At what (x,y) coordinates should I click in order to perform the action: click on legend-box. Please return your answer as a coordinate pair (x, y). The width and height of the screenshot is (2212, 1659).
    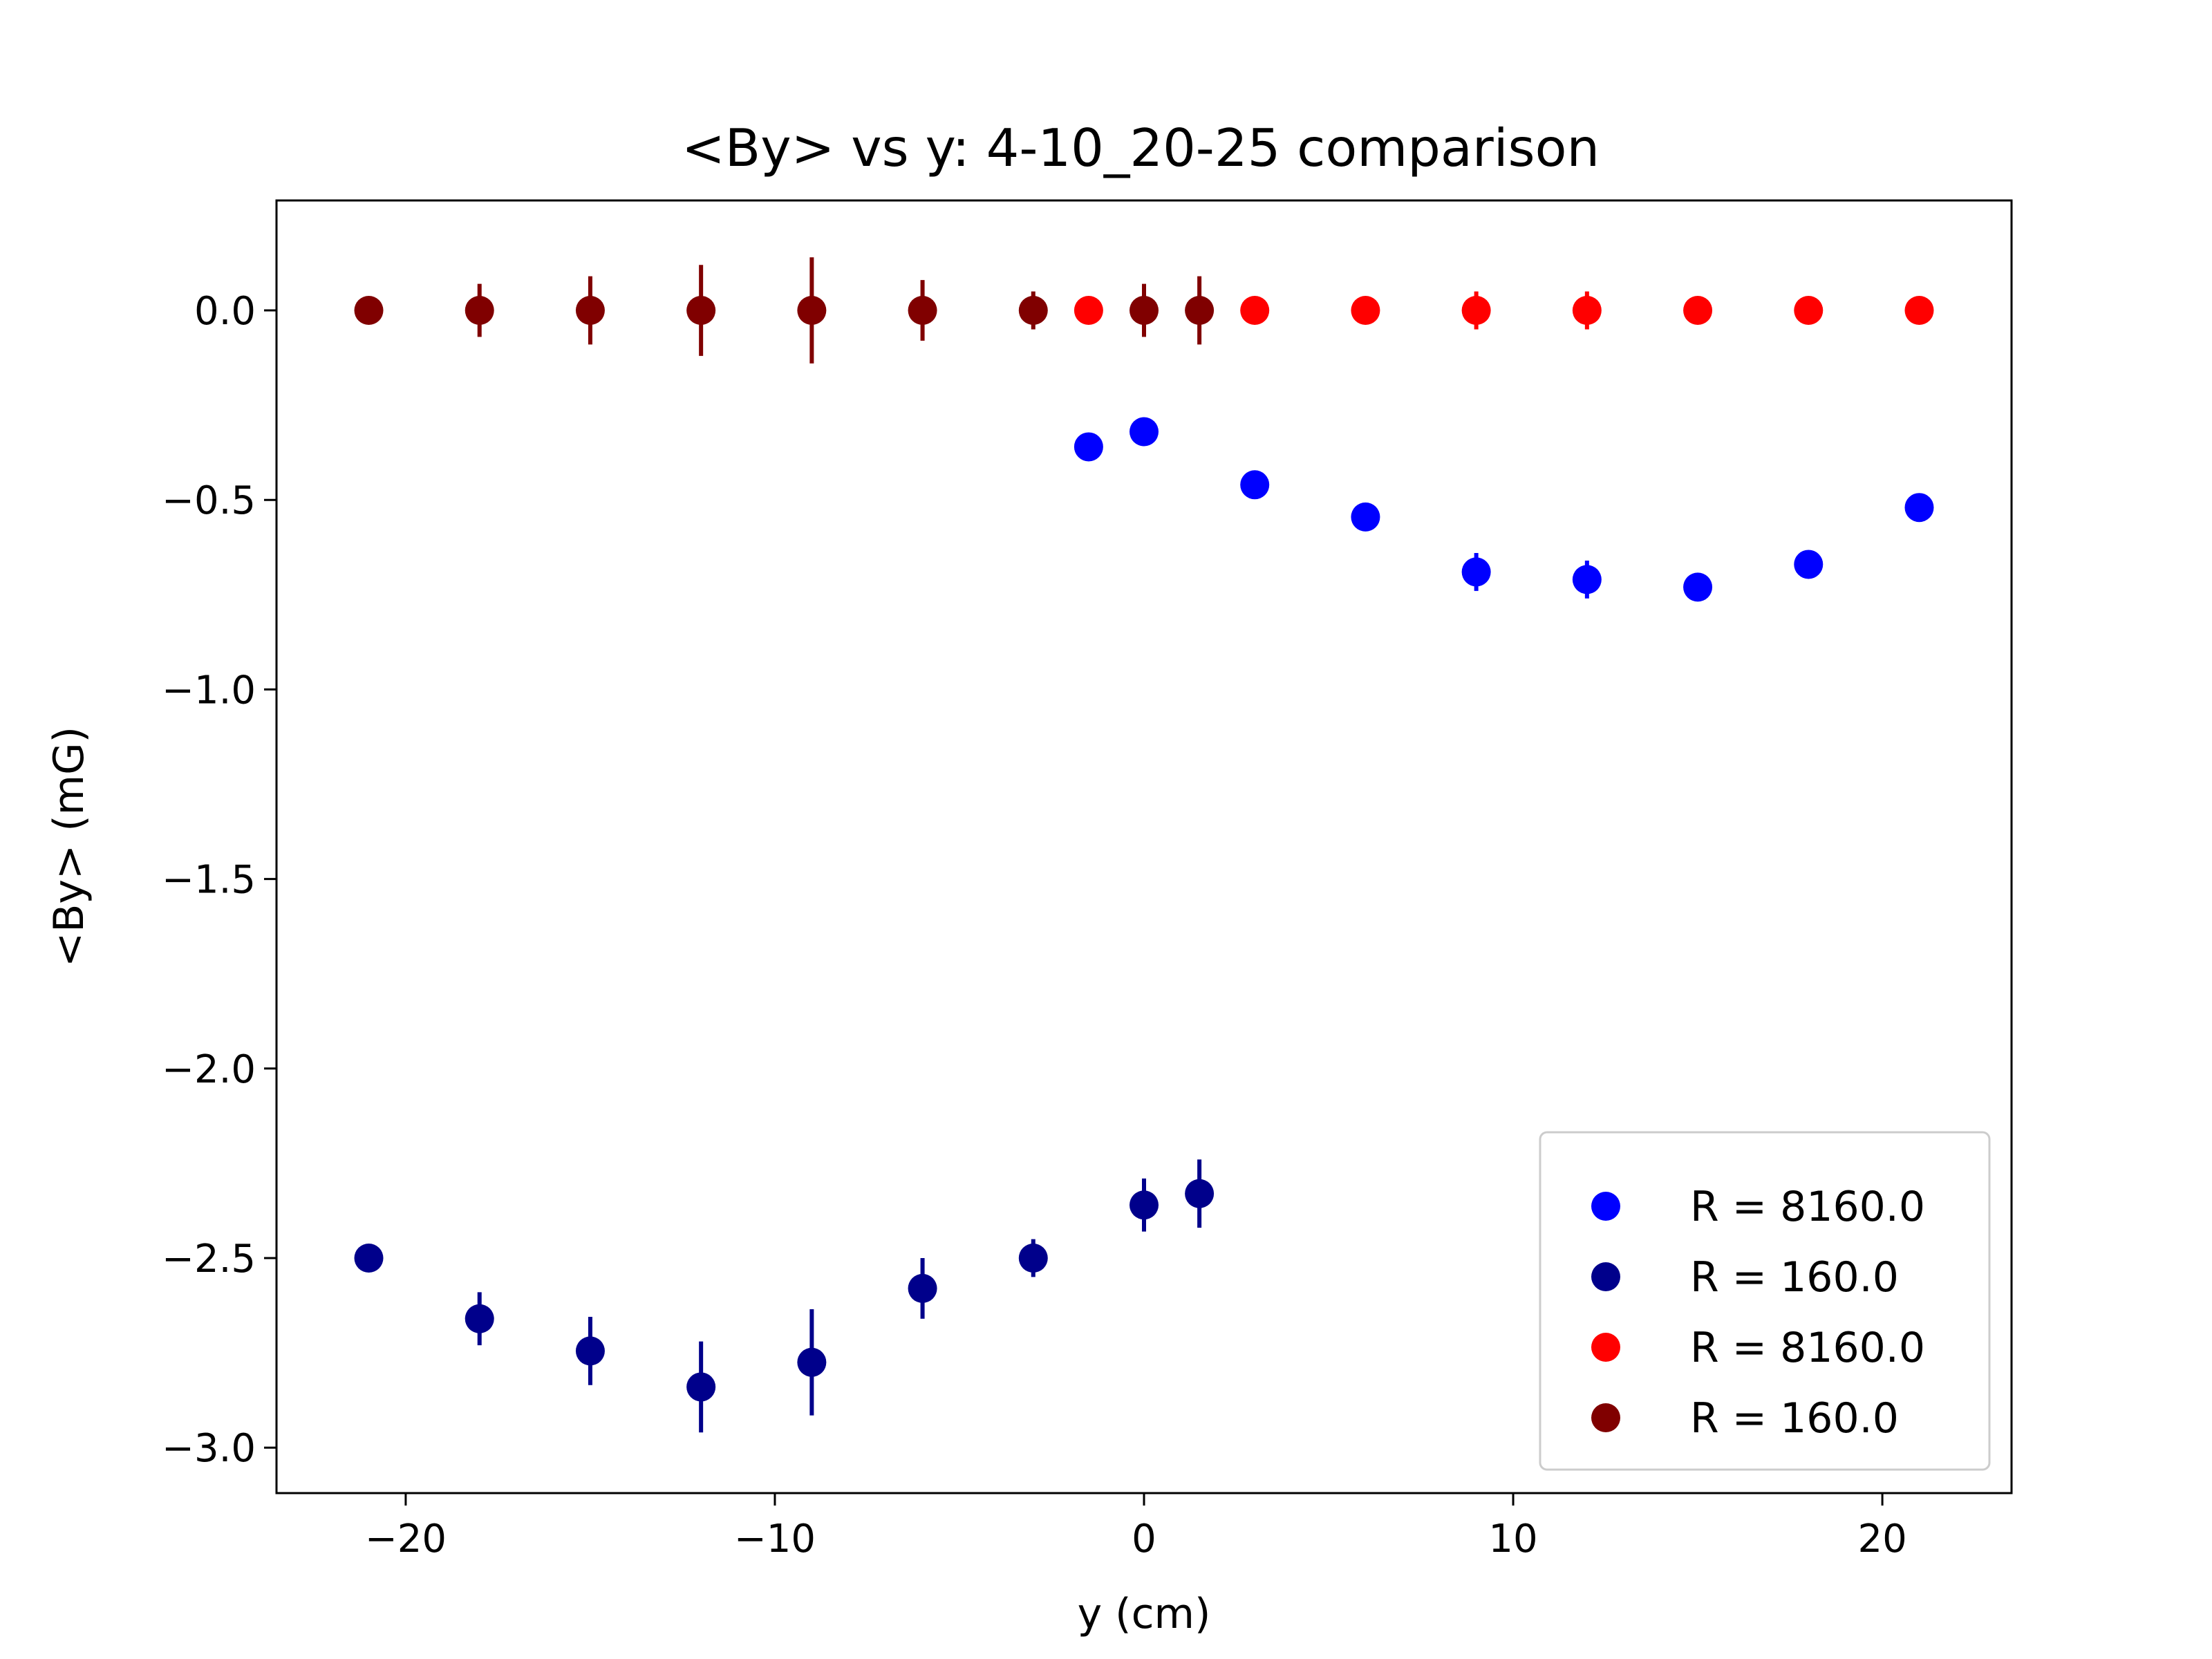
    Looking at the image, I should click on (1765, 1301).